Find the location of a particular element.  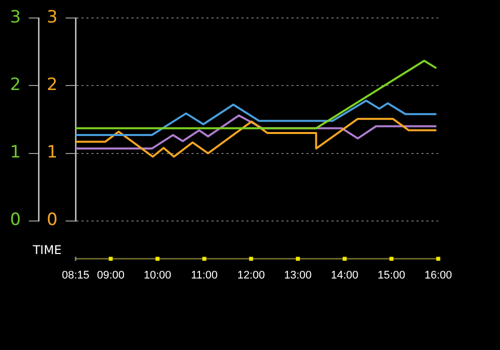

y2-tick-label: 1 is located at coordinates (52, 152).